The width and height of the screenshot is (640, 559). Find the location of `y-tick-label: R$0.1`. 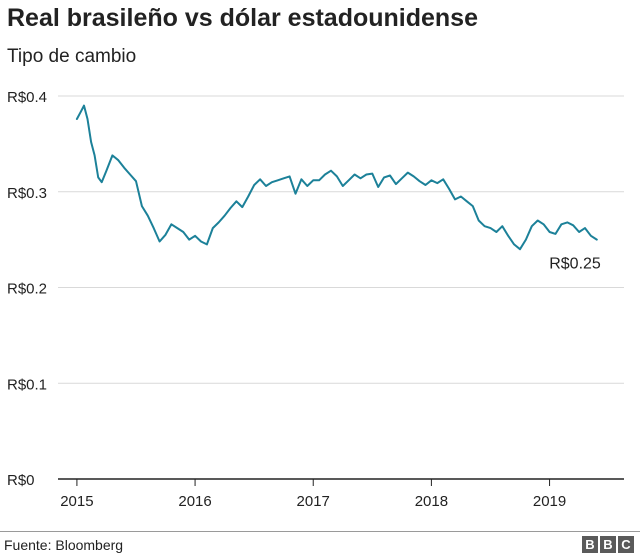

y-tick-label: R$0.1 is located at coordinates (27, 384).